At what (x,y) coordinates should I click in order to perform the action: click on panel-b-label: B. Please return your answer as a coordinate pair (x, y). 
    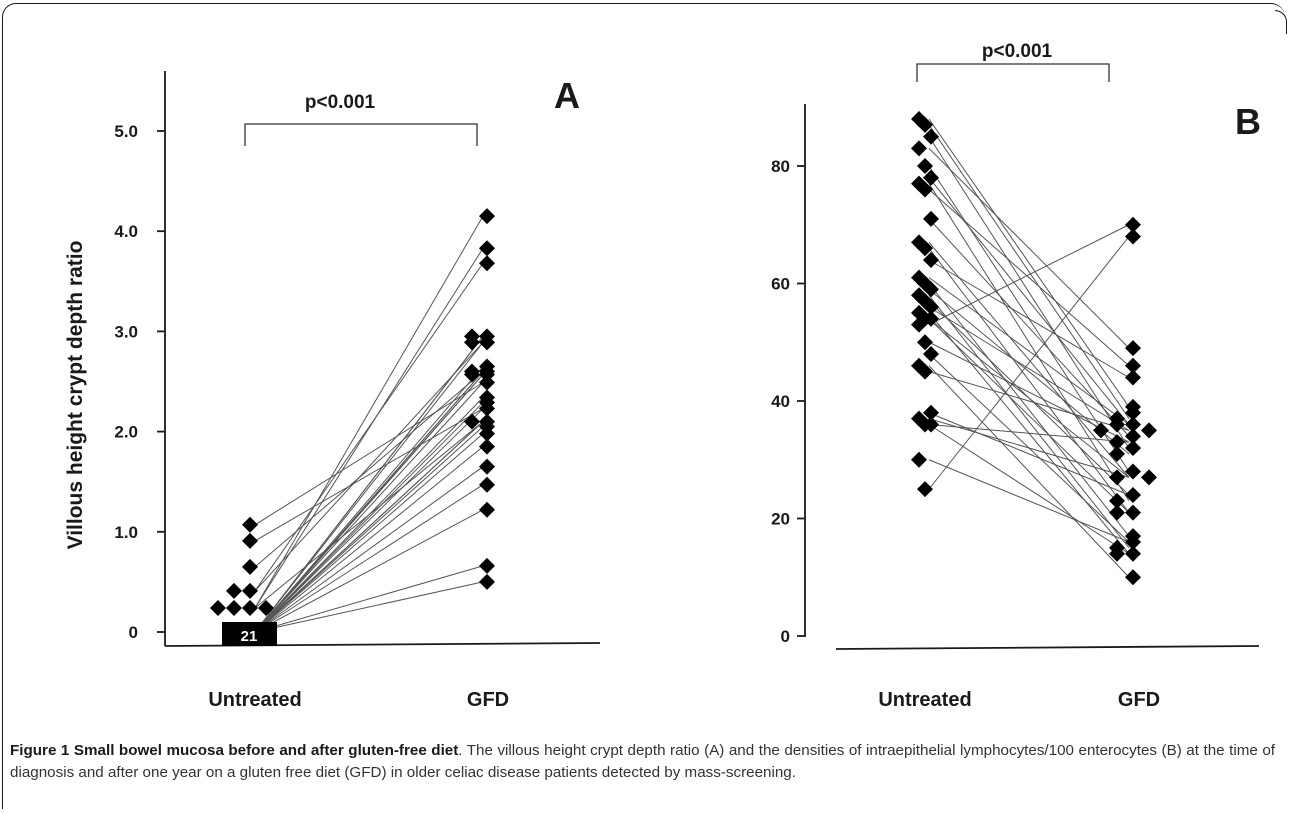
    Looking at the image, I should click on (1248, 121).